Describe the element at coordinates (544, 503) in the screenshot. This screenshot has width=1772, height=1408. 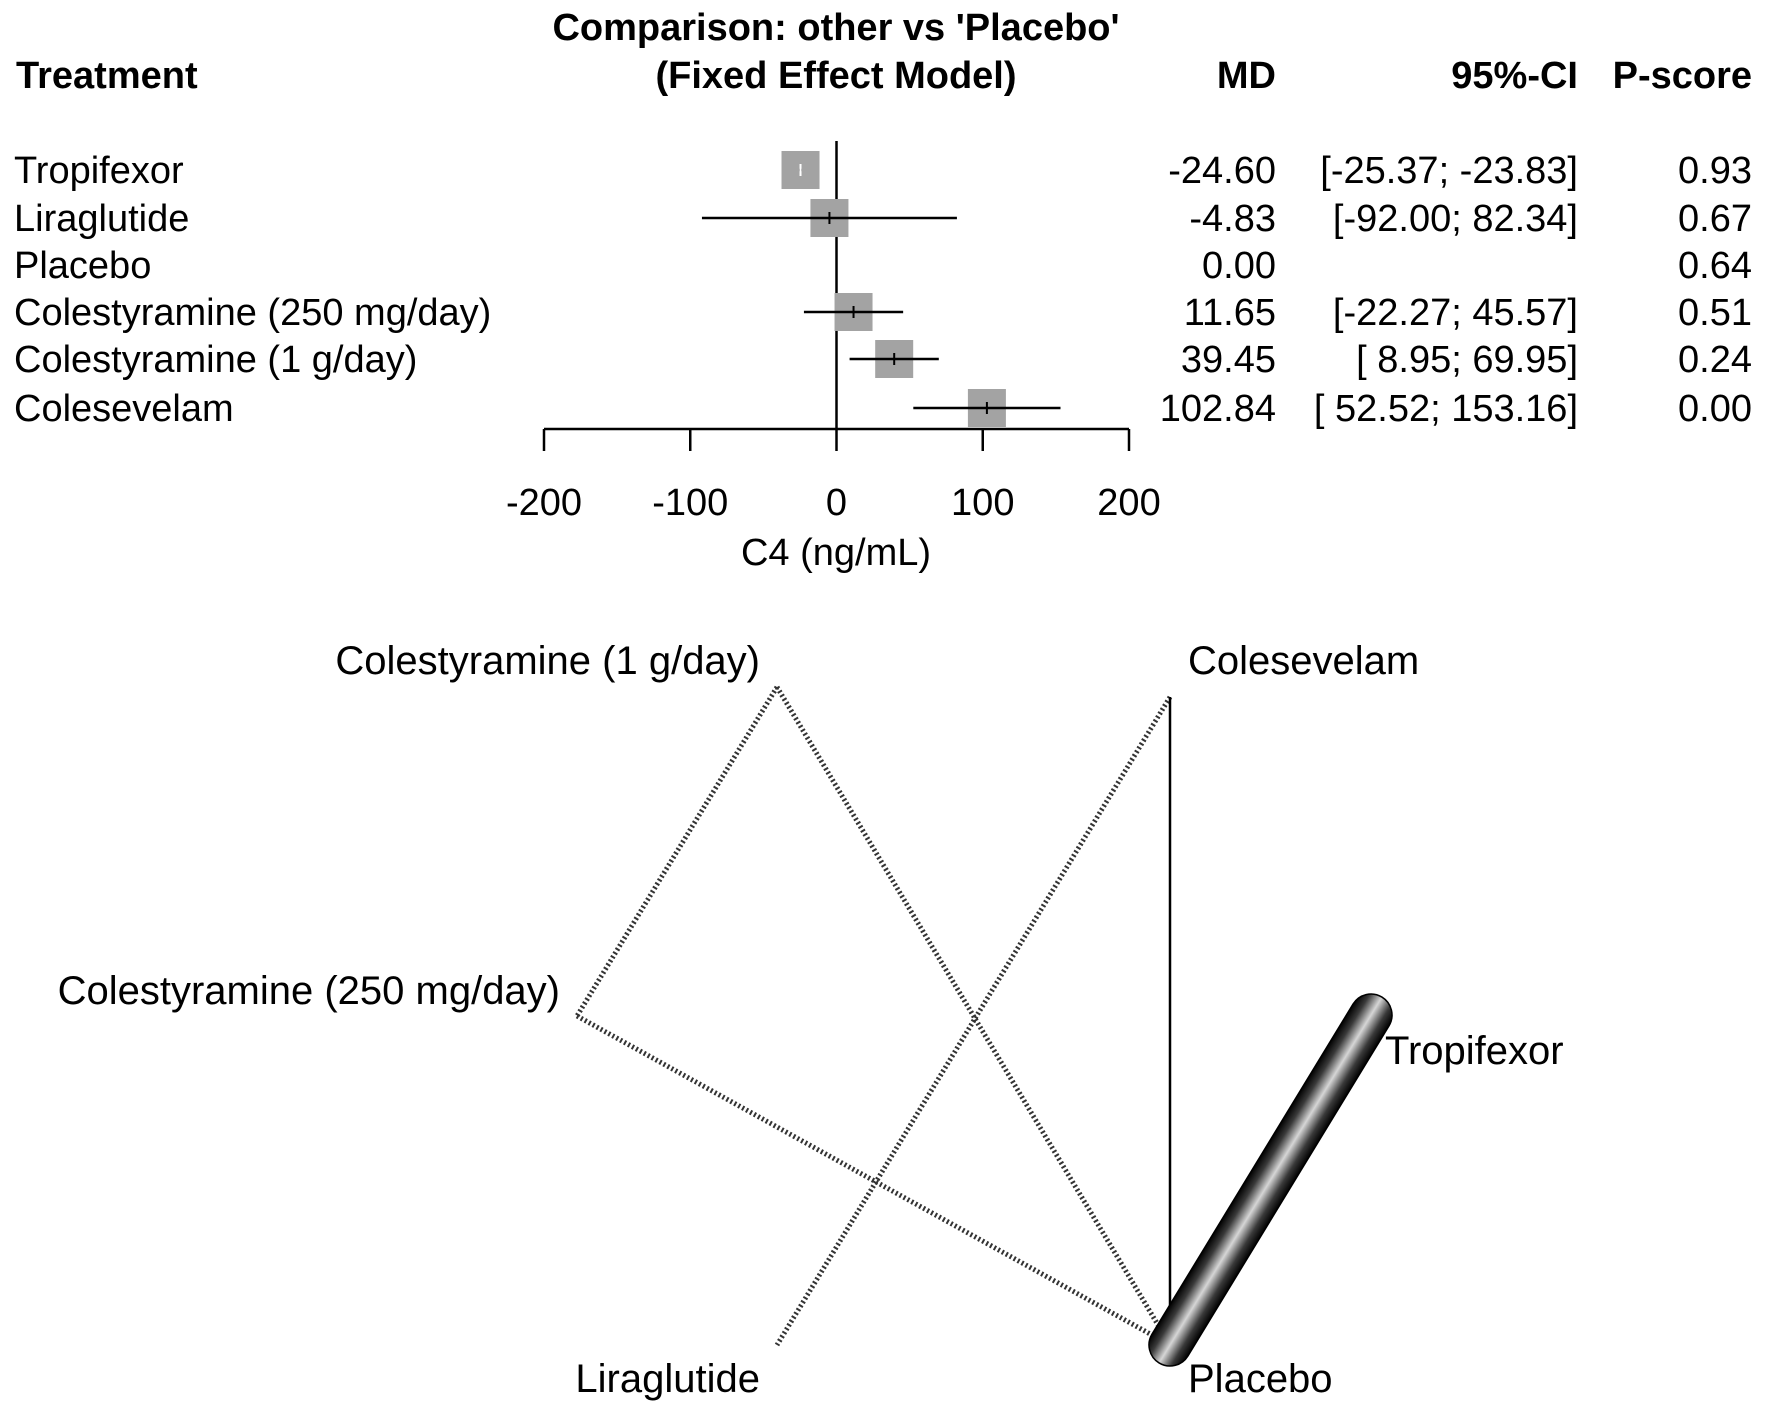
I see `x-tick-label: -200` at that location.